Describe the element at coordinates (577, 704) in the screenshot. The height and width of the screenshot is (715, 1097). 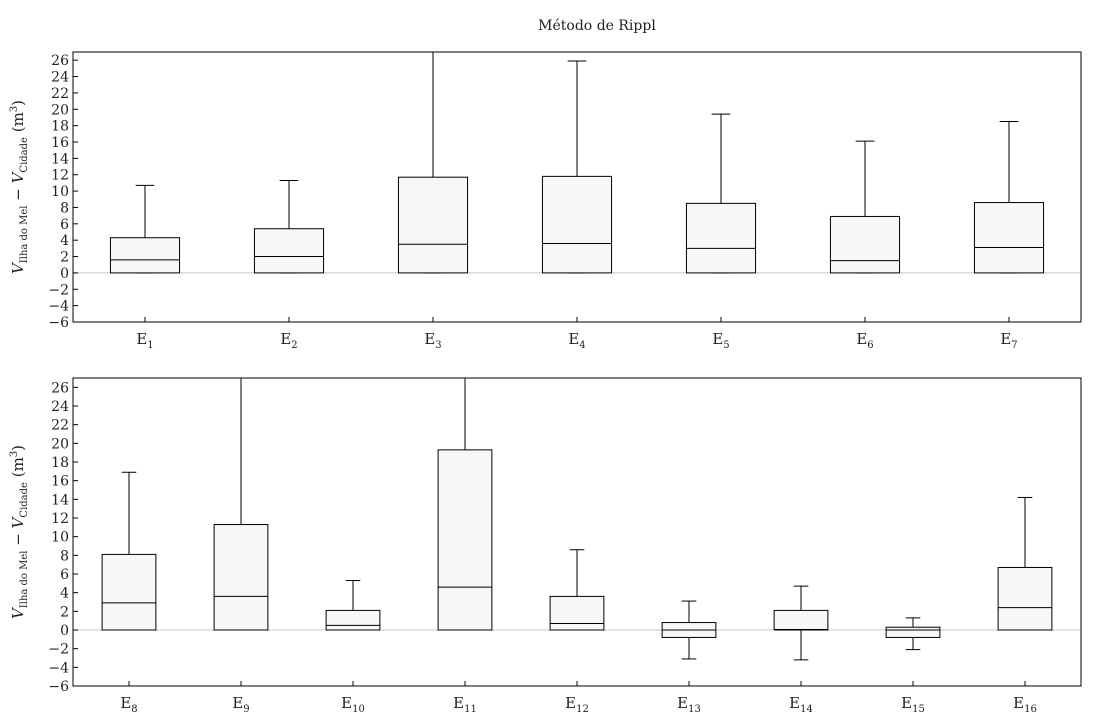
I see `x-tick-label: E12` at that location.